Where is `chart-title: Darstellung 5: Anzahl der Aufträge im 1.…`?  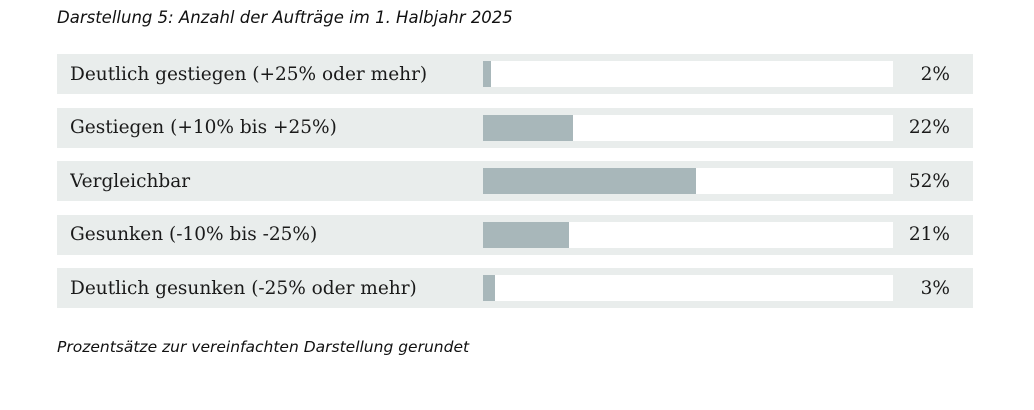
chart-title: Darstellung 5: Anzahl der Aufträge im 1.… is located at coordinates (285, 17).